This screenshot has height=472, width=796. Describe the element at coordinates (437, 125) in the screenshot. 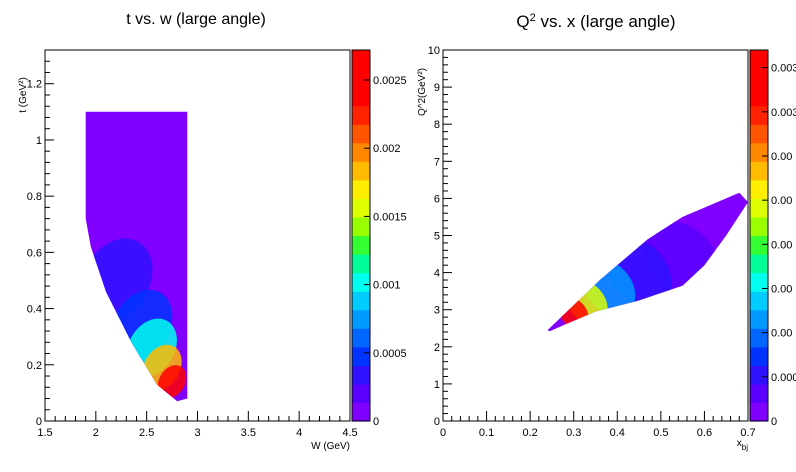

I see `y-tick-label: 8` at that location.